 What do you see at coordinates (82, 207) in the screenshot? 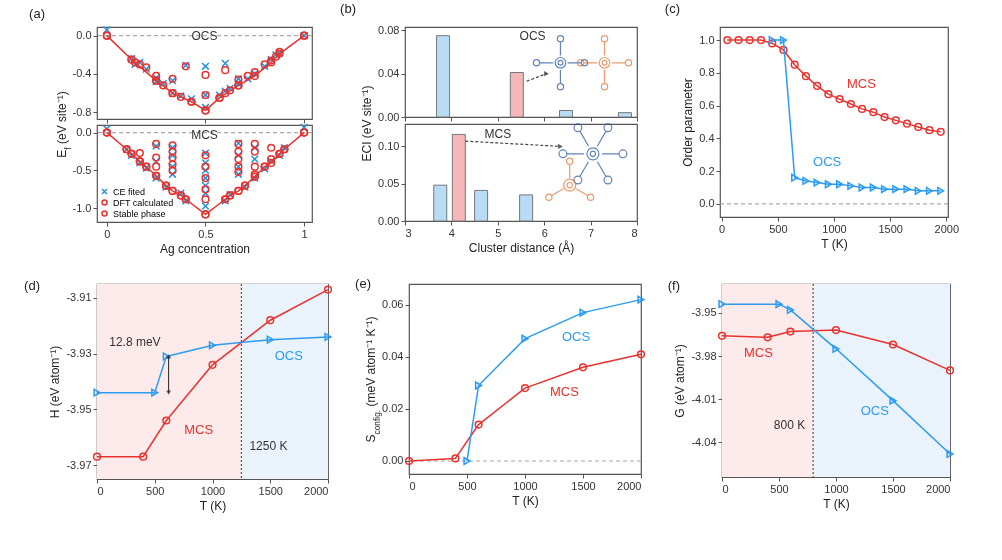
I see `y-tick-label: -1.0` at bounding box center [82, 207].